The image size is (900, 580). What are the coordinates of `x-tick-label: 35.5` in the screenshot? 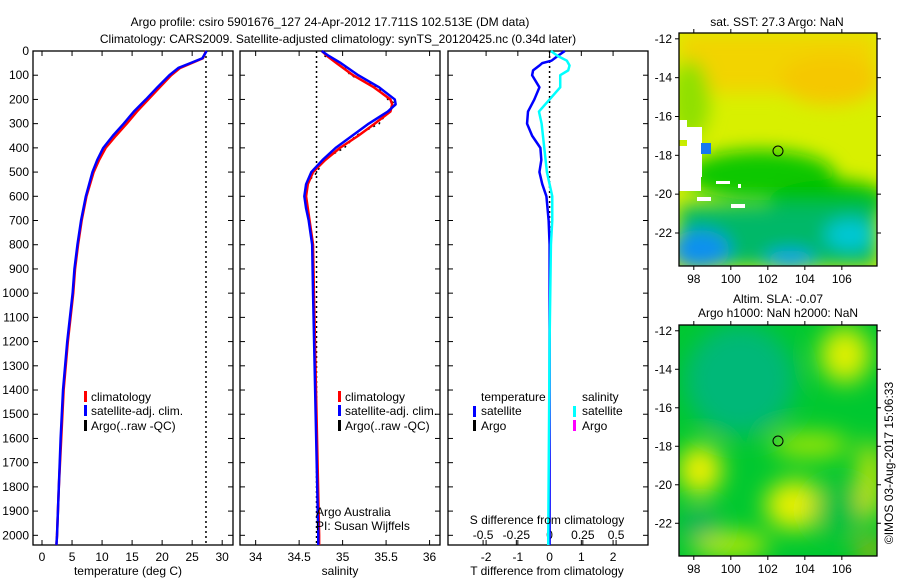 It's located at (386, 557).